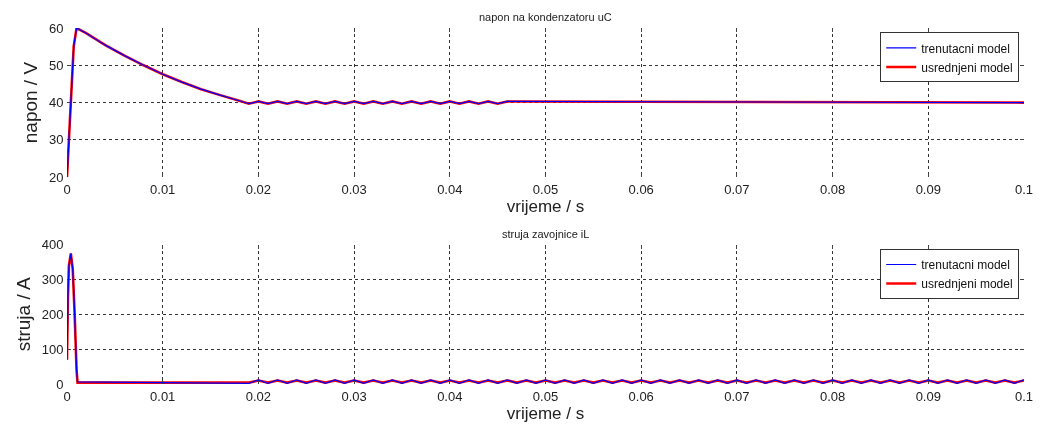 This screenshot has width=1044, height=428. What do you see at coordinates (52, 349) in the screenshot?
I see `y-tick-label: 100` at bounding box center [52, 349].